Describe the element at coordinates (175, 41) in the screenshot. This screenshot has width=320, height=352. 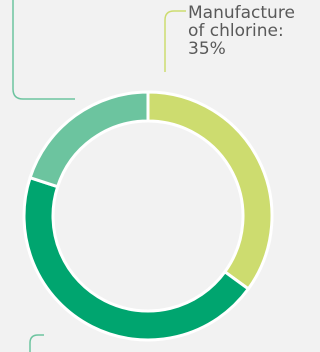
I see `leader-line-manufacture-of-chlorine` at that location.